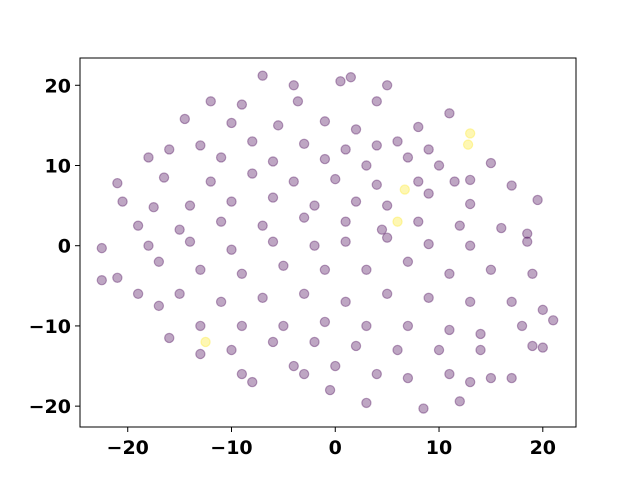 This screenshot has height=480, width=640. What do you see at coordinates (58, 166) in the screenshot?
I see `y-tick-label: 10` at bounding box center [58, 166].